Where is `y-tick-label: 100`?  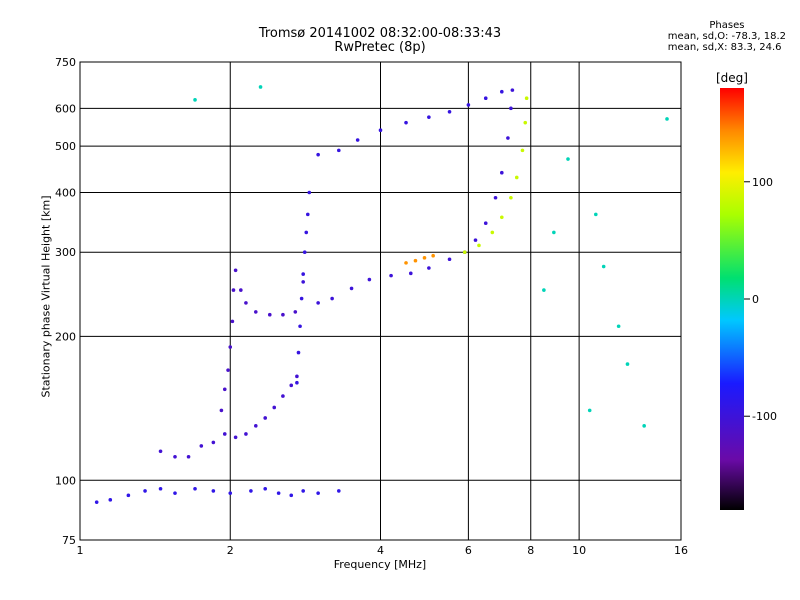
y-tick-label: 100 is located at coordinates (65, 480).